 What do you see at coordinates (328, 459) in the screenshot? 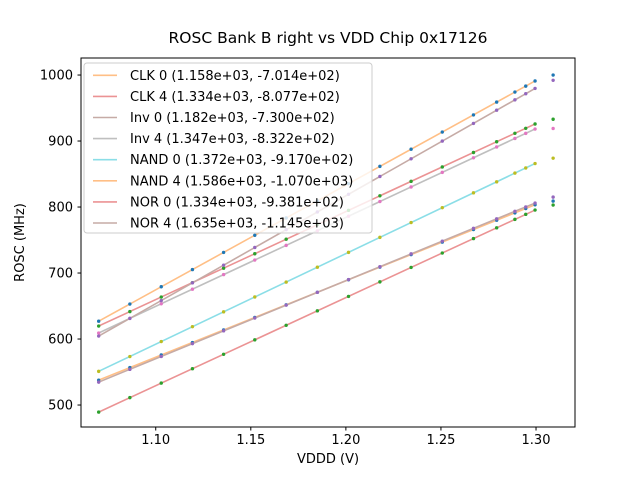
I see `x-axis-label: VDDD (V)` at bounding box center [328, 459].